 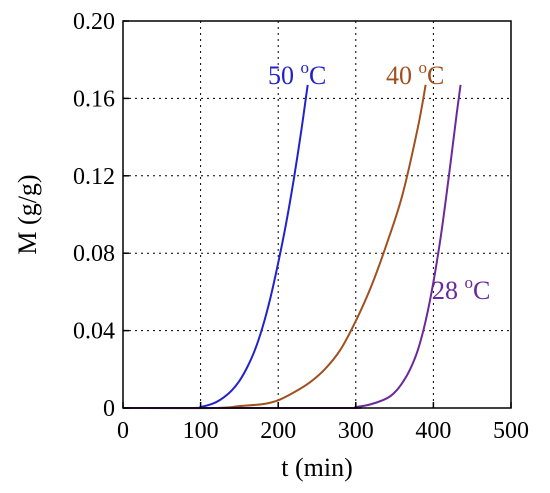 I want to click on x-axis-title: t (min), so click(x=317, y=467).